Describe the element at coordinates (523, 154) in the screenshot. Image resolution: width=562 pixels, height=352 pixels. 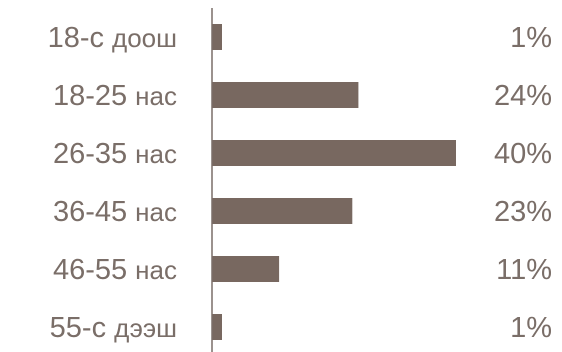
I see `value-label: 40%` at that location.